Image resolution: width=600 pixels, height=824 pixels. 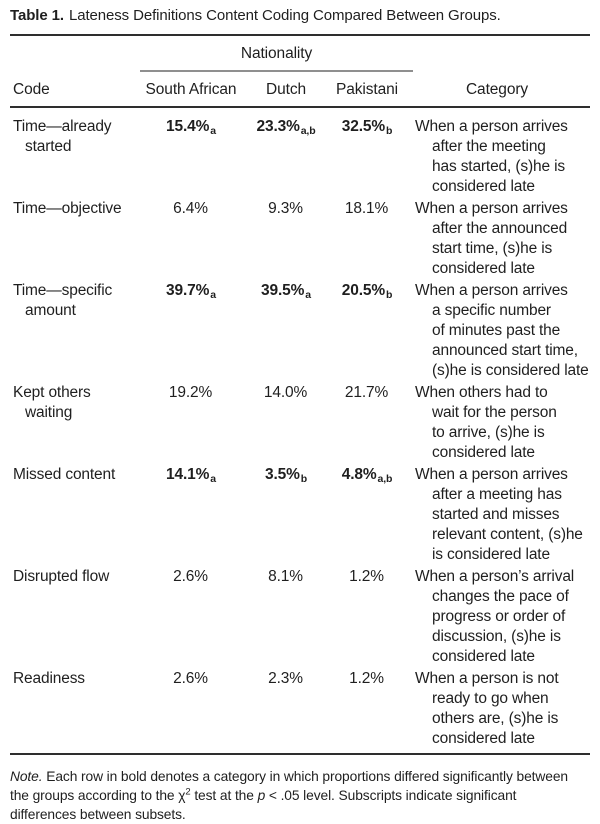 I want to click on percent-value: 39.7%, so click(x=188, y=290).